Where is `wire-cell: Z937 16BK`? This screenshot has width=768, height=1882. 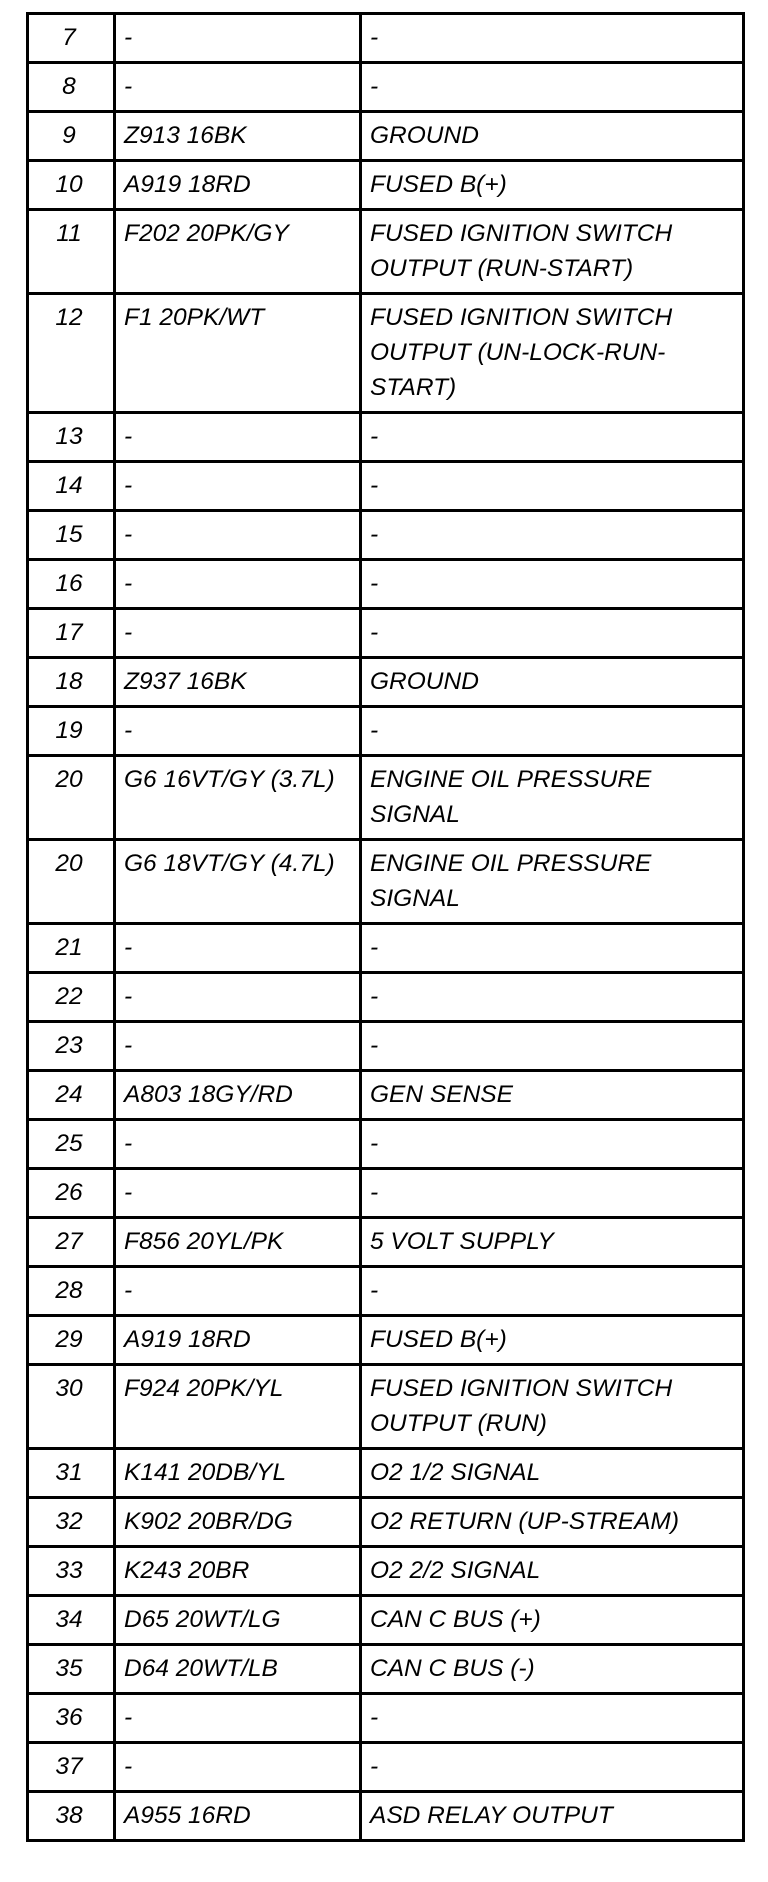
wire-cell: Z937 16BK is located at coordinates (237, 682).